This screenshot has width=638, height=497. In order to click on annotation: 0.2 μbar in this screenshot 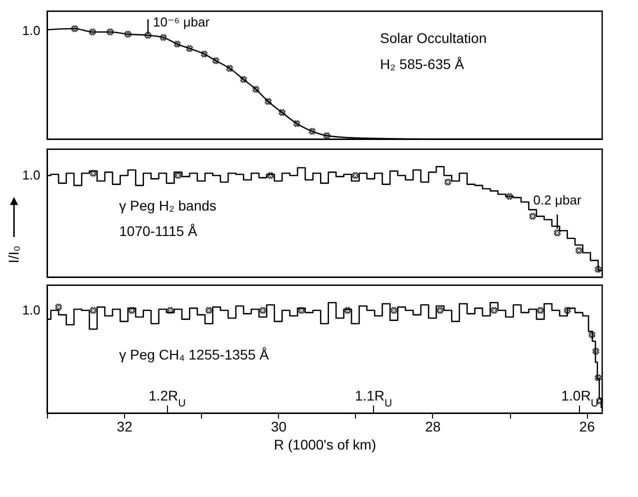, I will do `click(557, 200)`.